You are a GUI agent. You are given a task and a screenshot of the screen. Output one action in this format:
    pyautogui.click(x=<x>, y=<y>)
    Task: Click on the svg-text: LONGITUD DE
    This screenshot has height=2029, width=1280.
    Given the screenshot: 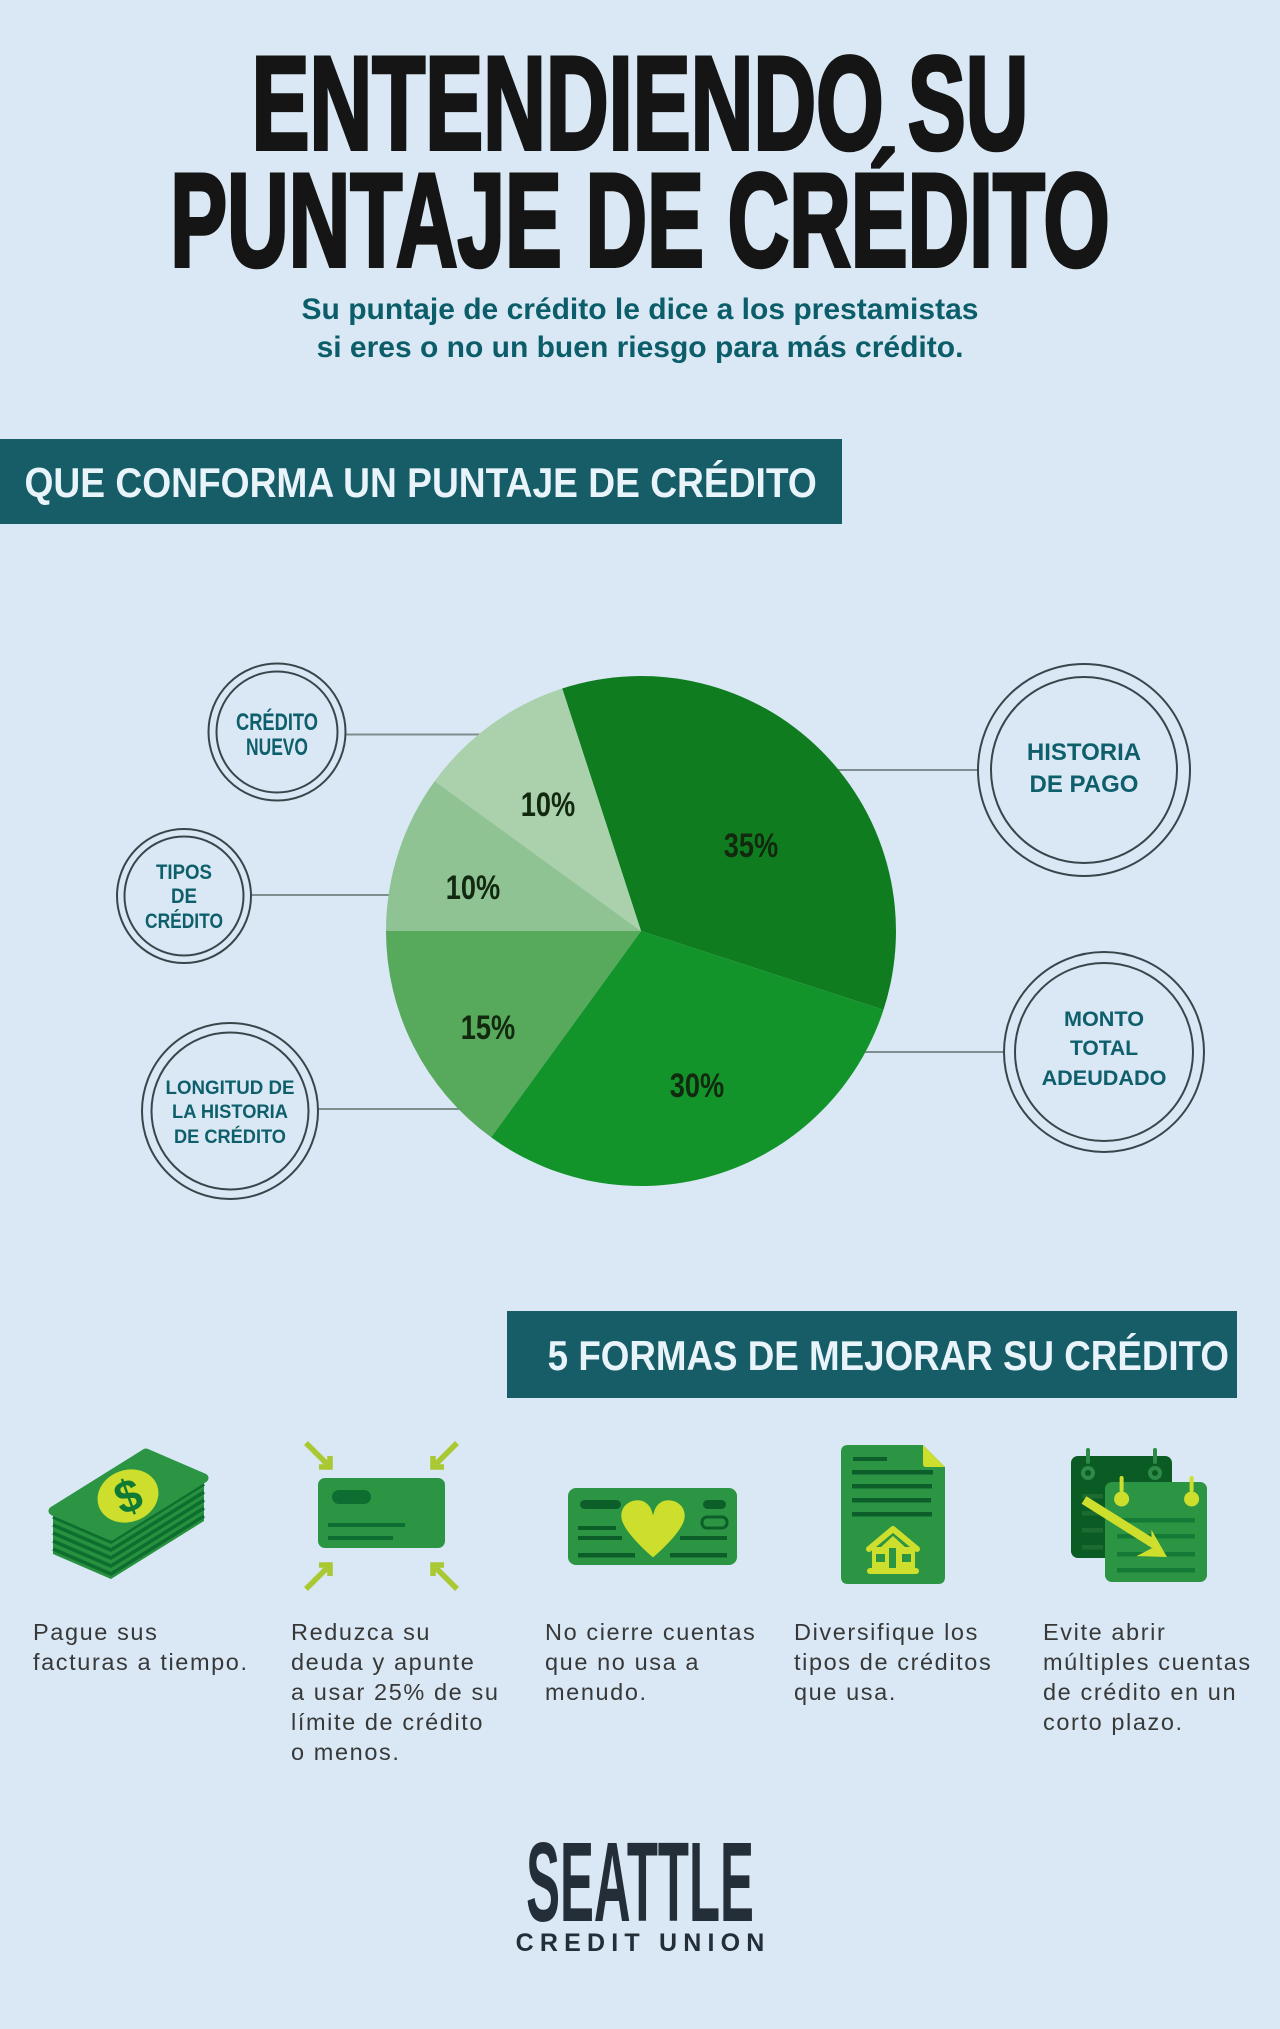 What is the action you would take?
    pyautogui.click(x=230, y=1088)
    